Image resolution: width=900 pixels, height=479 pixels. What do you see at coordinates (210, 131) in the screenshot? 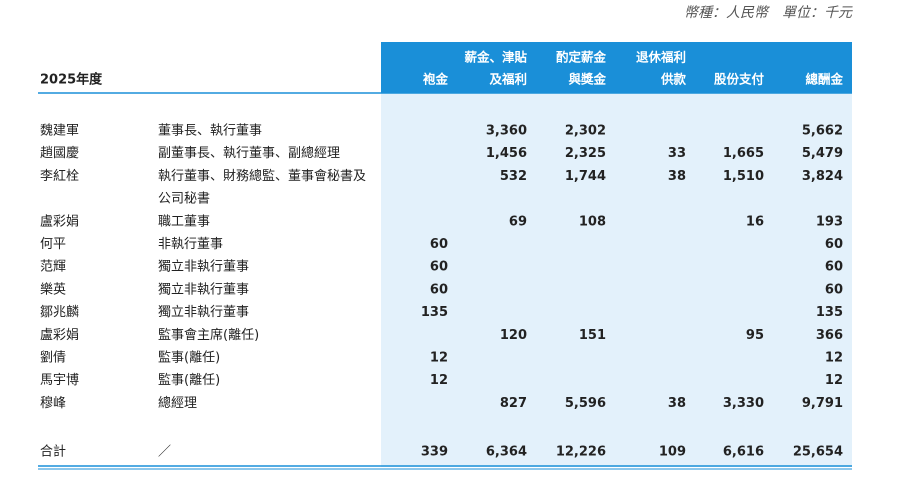
I see `role: 董事長、執行董事` at bounding box center [210, 131].